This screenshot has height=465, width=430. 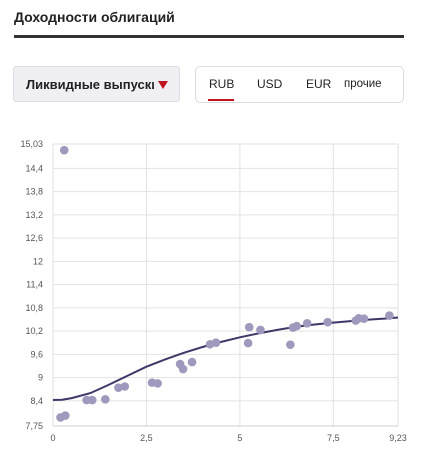 I want to click on y-tick-label: 9,6, so click(x=36, y=354).